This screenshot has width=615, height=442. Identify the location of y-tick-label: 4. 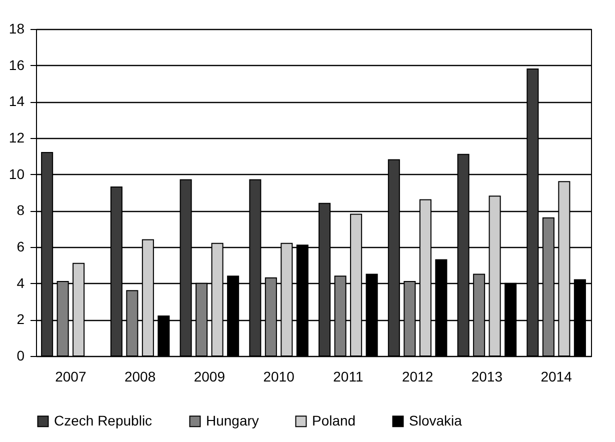
(20, 282).